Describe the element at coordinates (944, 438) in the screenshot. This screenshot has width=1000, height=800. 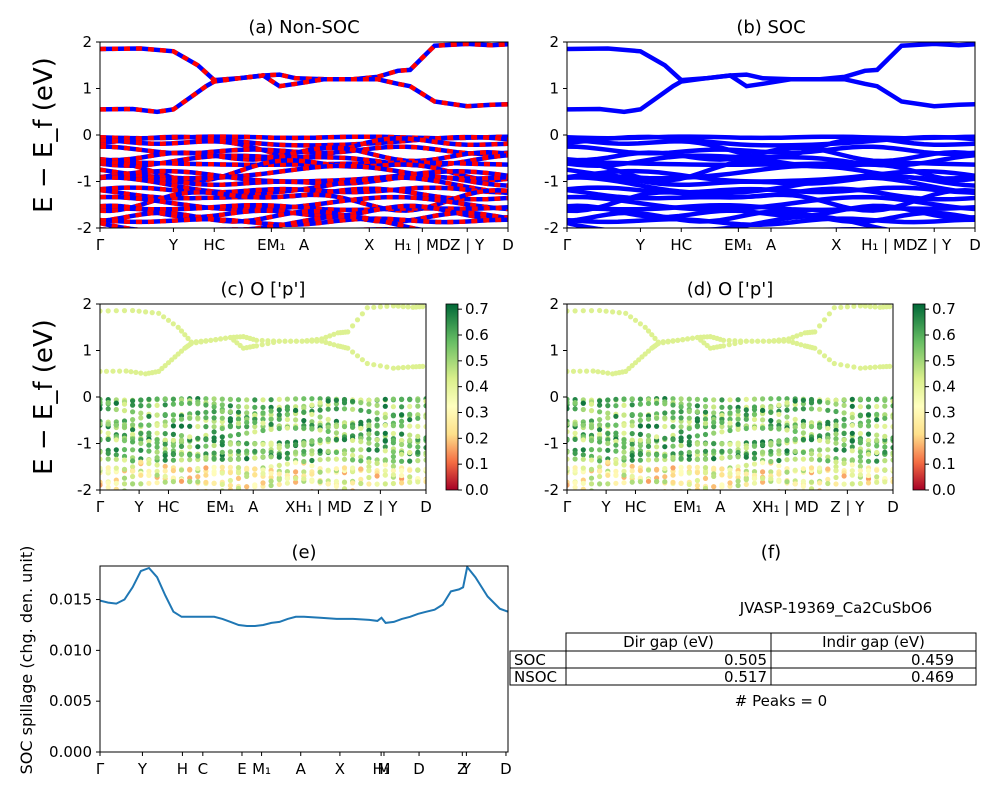
I see `cbar-label: 0.2` at that location.